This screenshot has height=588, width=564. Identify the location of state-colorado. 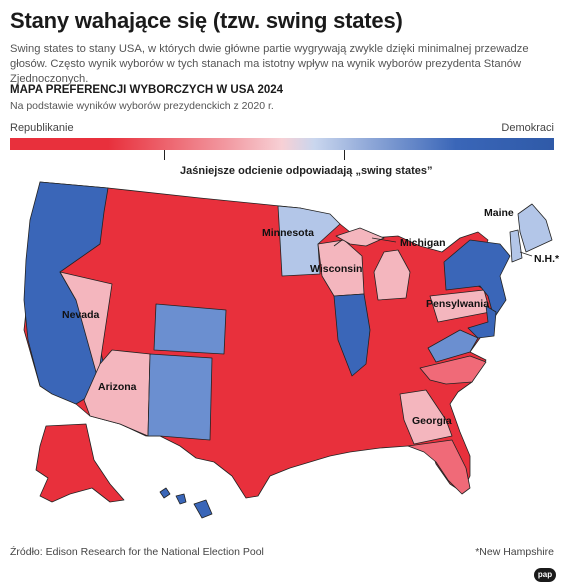
(190, 329).